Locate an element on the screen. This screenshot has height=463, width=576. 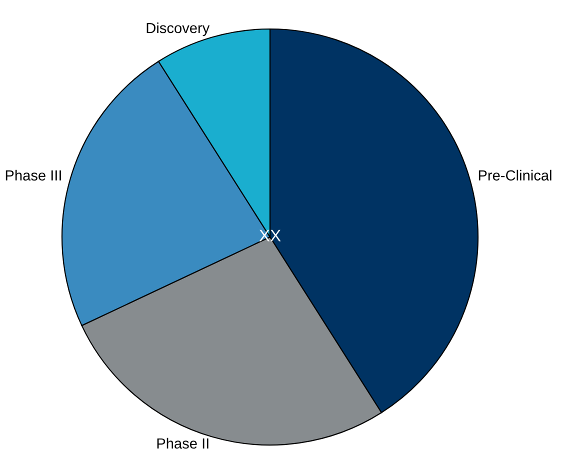
text: XX is located at coordinates (270, 236).